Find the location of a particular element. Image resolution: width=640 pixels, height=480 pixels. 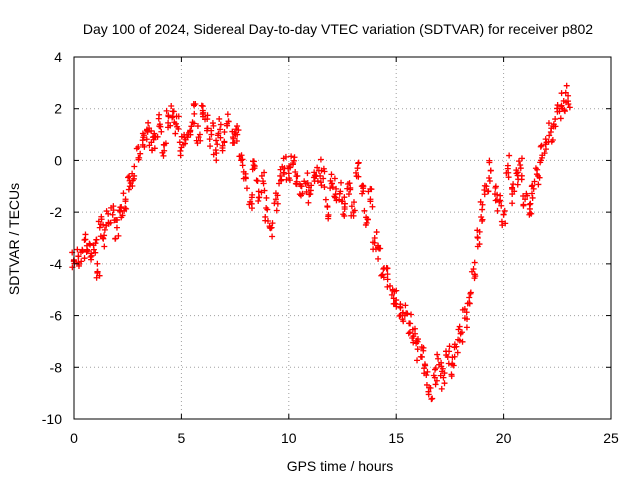

x-tick-label: 25 is located at coordinates (611, 438).